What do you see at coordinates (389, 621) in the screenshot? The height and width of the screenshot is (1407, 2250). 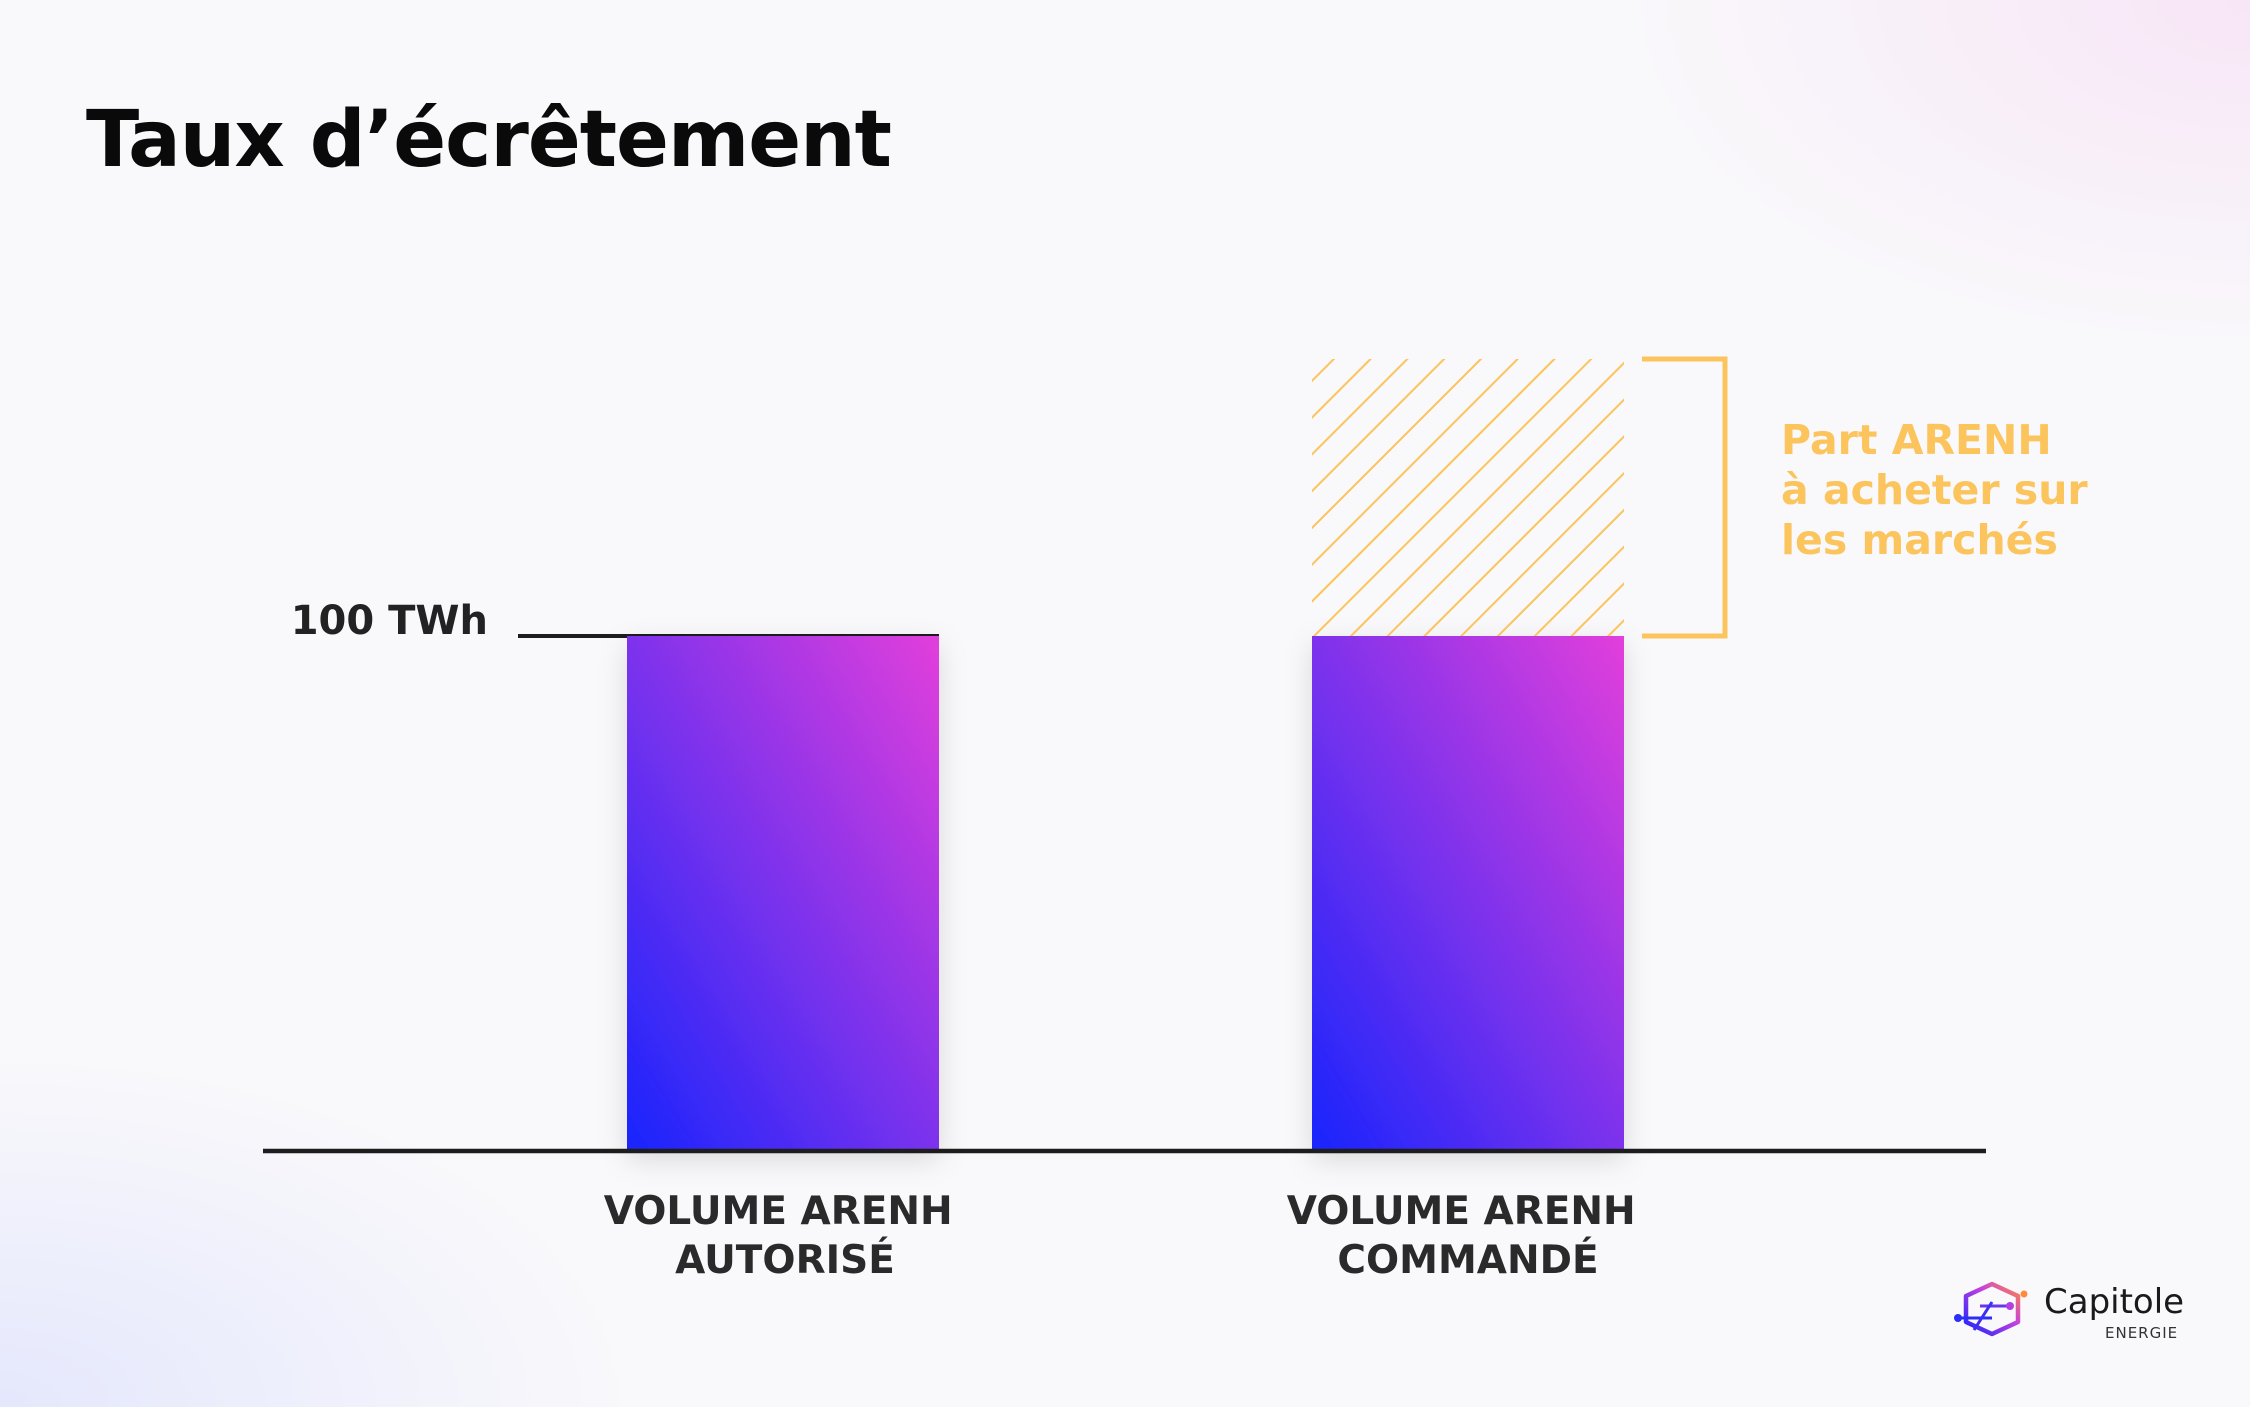 I see `reference-label: 100 TWh` at bounding box center [389, 621].